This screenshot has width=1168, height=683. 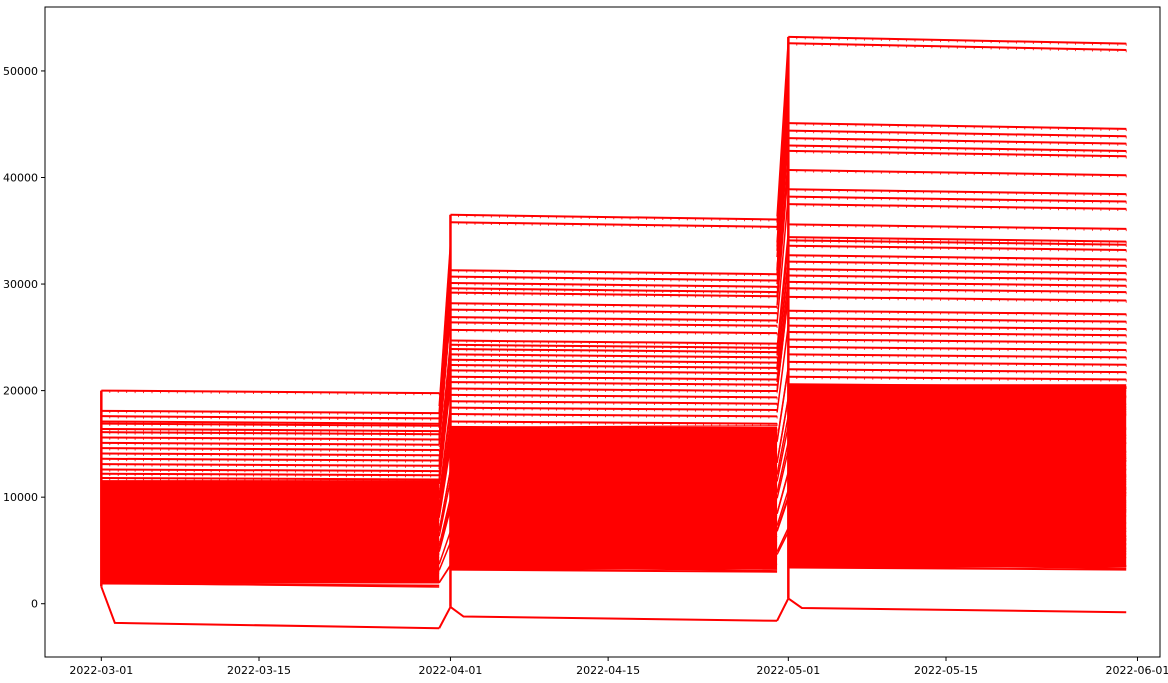 What do you see at coordinates (1137, 670) in the screenshot?
I see `x-tick-label: 2022-06-01` at bounding box center [1137, 670].